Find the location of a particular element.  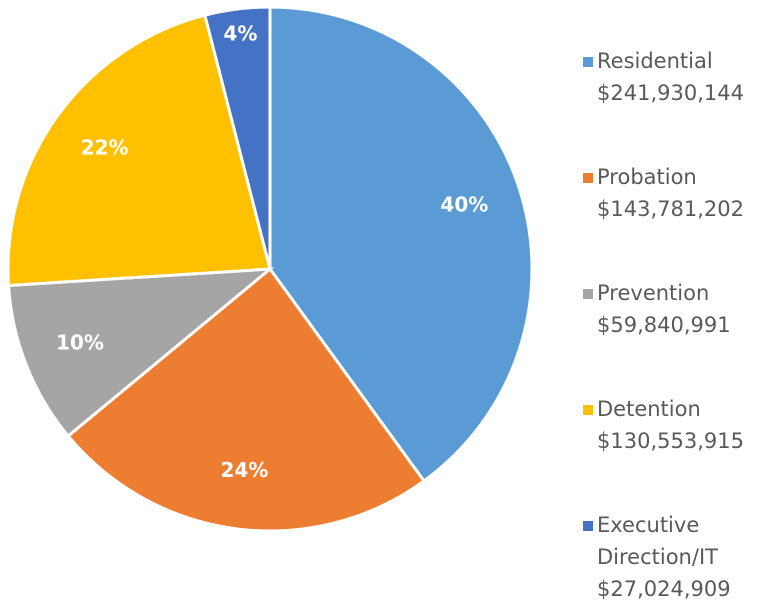

legend-label: Detention is located at coordinates (649, 409).